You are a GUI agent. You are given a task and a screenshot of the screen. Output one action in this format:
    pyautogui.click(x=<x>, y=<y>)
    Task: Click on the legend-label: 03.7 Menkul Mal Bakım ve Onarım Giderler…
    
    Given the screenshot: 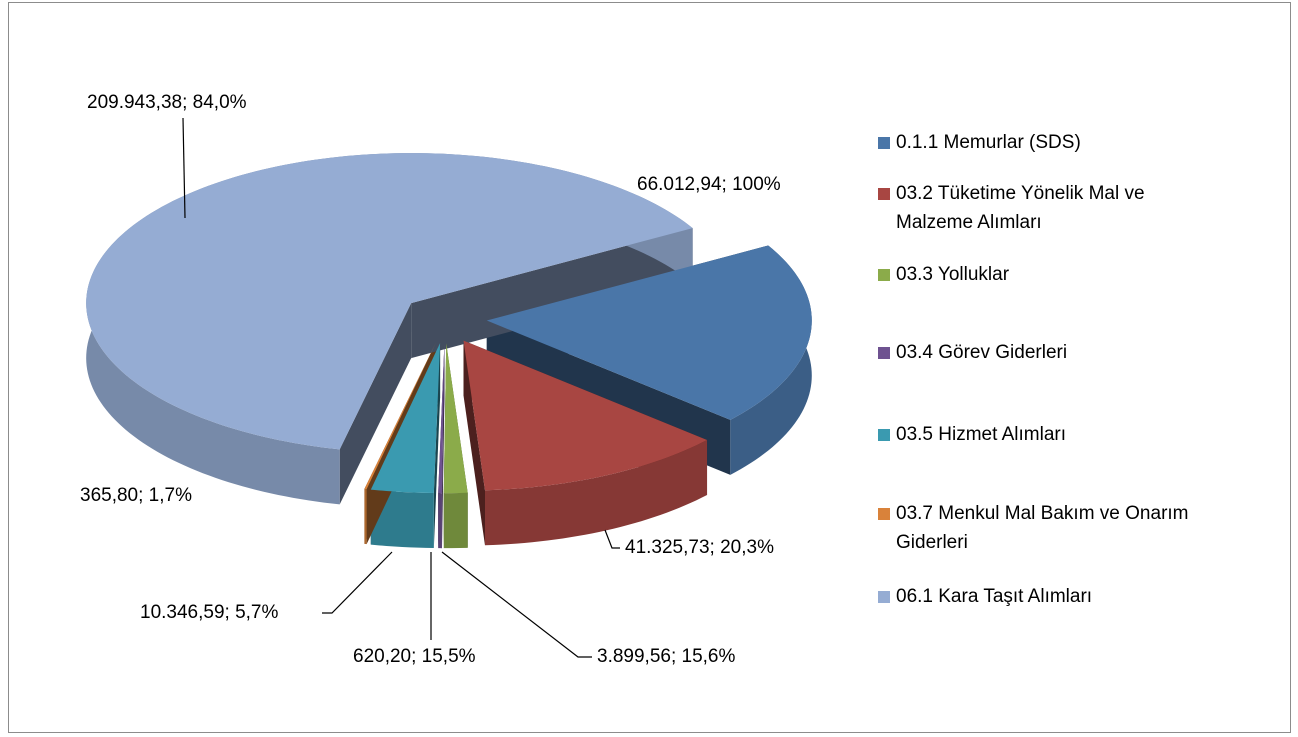 What is the action you would take?
    pyautogui.click(x=1042, y=528)
    